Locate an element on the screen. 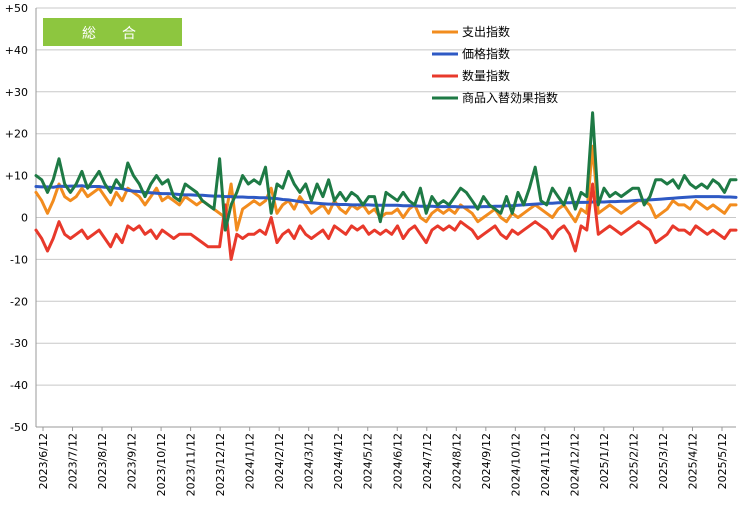 The image size is (742, 510). y-tick-label: -40 is located at coordinates (19, 385).